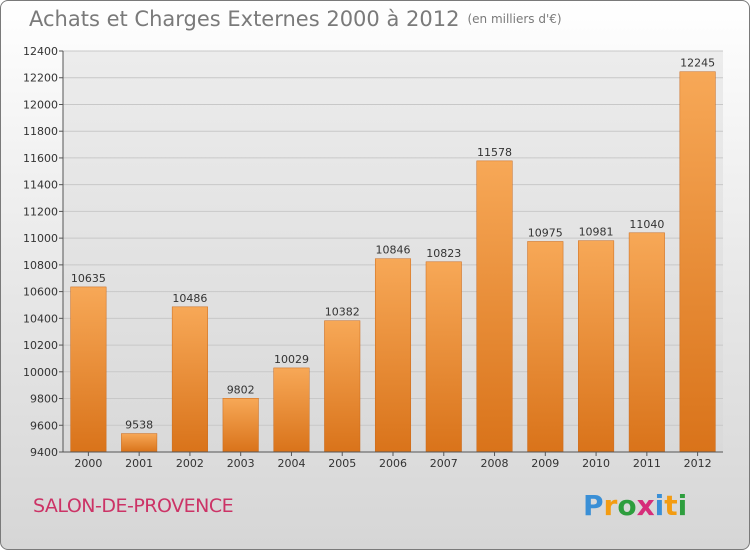 This screenshot has height=550, width=750. What do you see at coordinates (88, 463) in the screenshot?
I see `x-tick-label: 2000` at bounding box center [88, 463].